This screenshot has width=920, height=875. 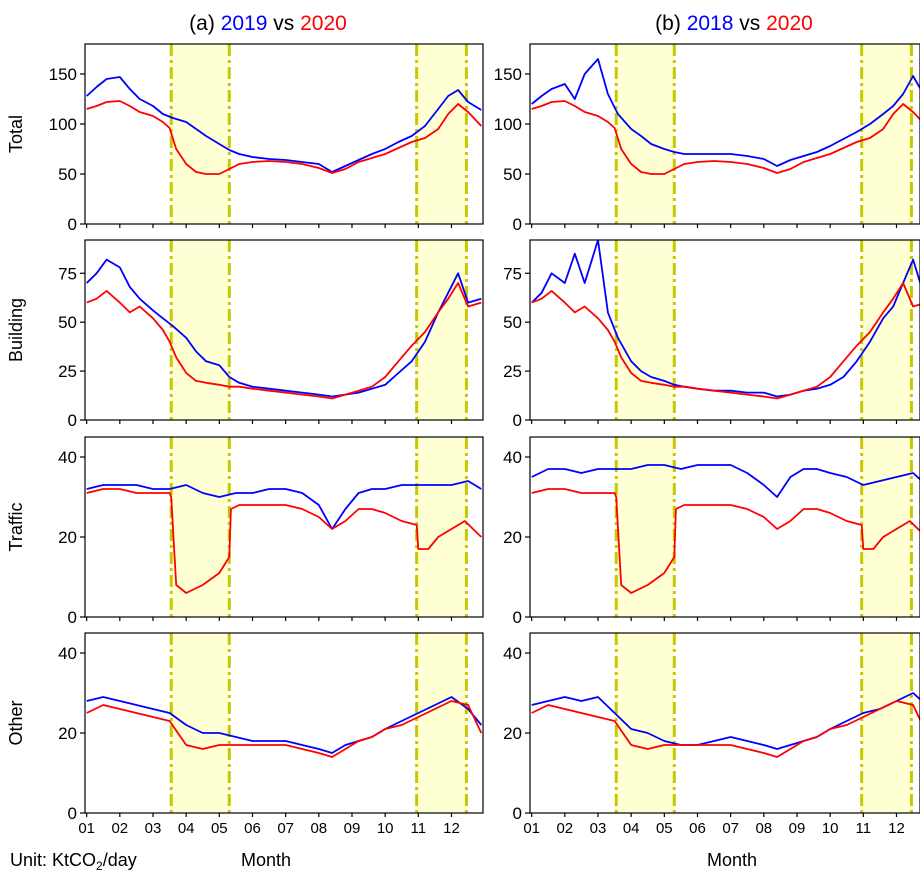 I want to click on panel-b-xlabel: Month, so click(x=732, y=860).